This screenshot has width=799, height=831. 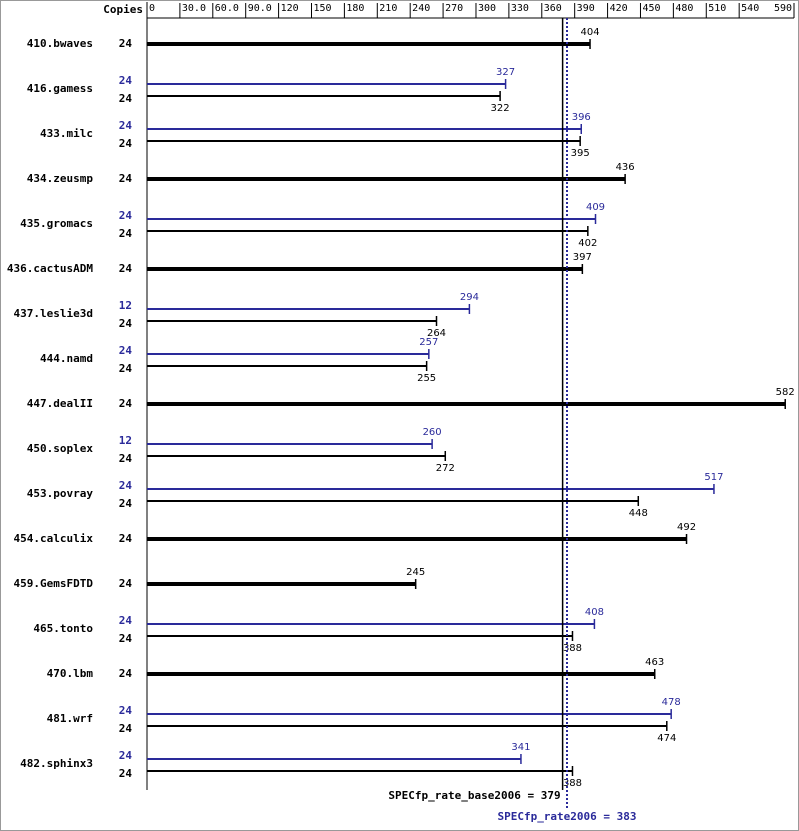 What do you see at coordinates (445, 468) in the screenshot?
I see `value-label: 272` at bounding box center [445, 468].